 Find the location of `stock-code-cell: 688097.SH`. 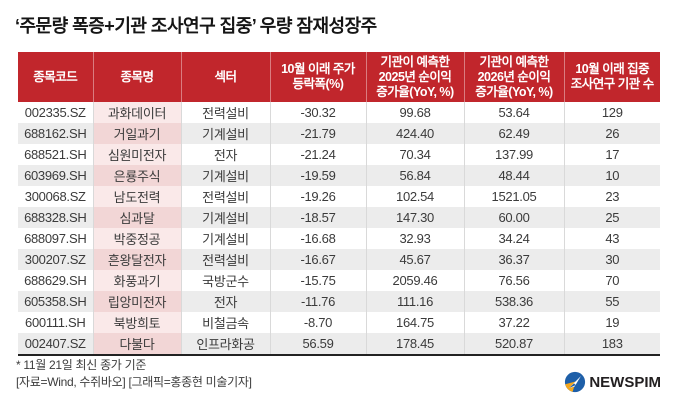

stock-code-cell: 688097.SH is located at coordinates (55, 238).